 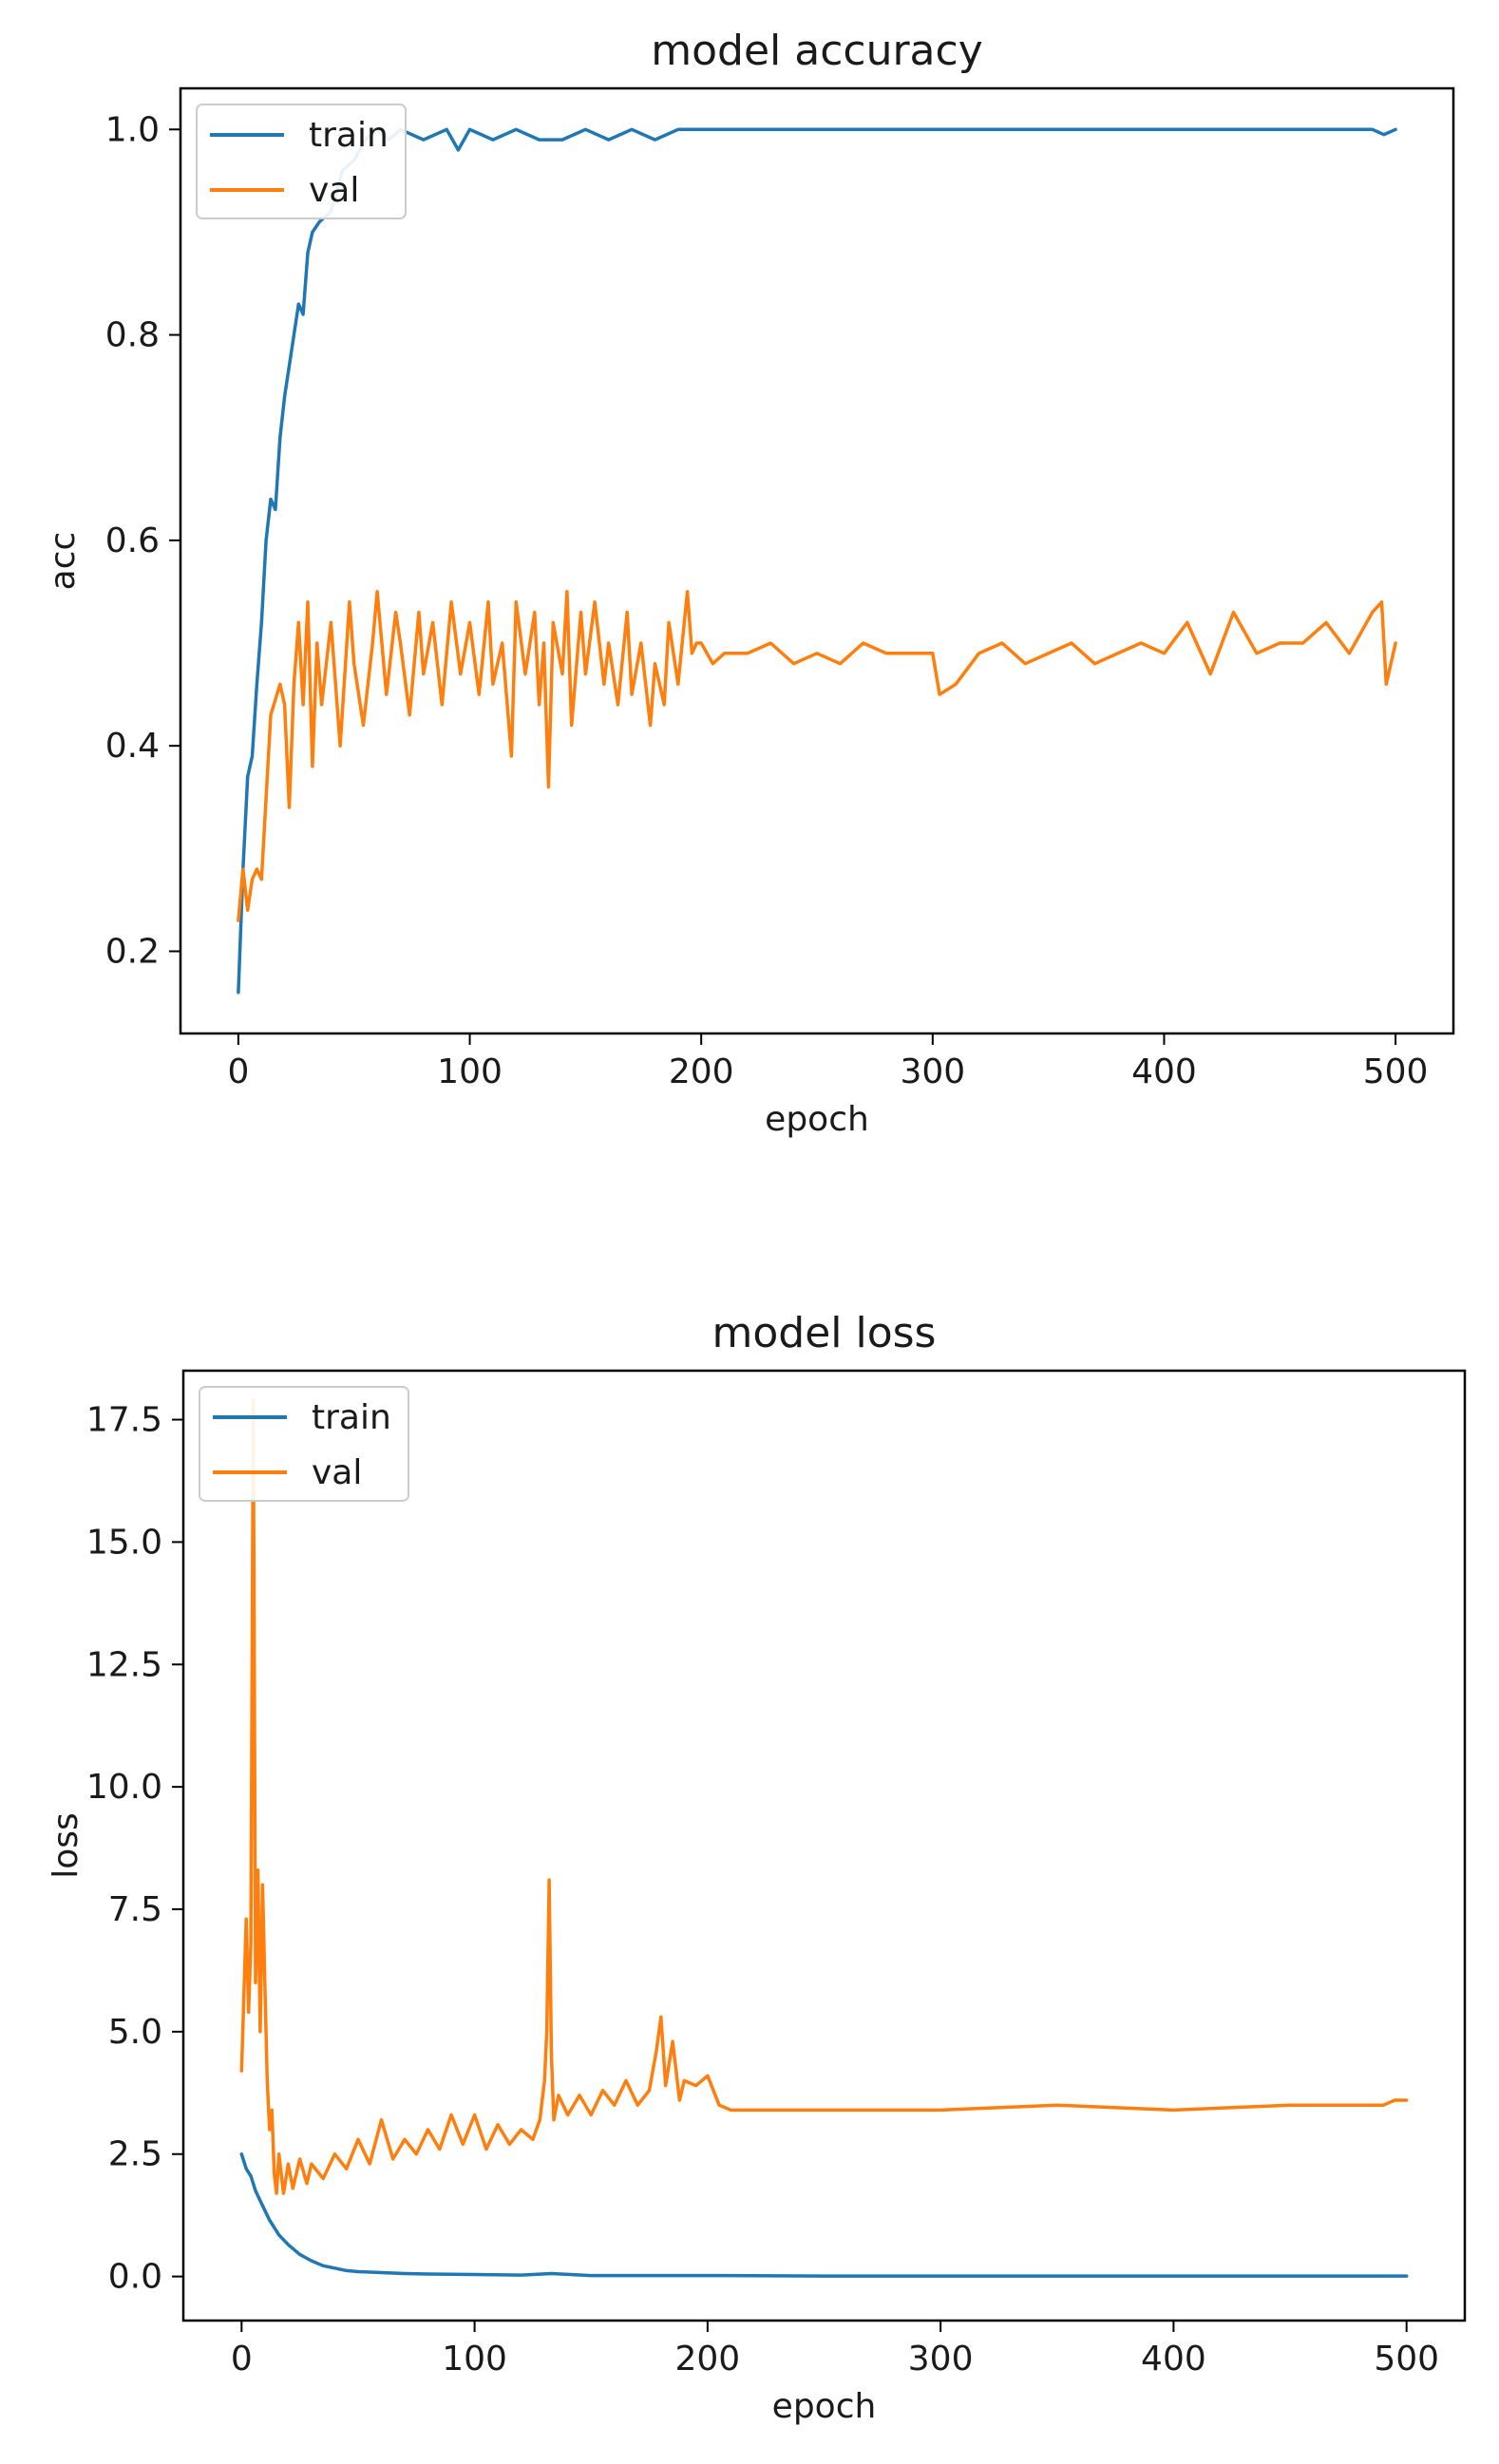 What do you see at coordinates (124, 1664) in the screenshot?
I see `y-tick-label: 12.5` at bounding box center [124, 1664].